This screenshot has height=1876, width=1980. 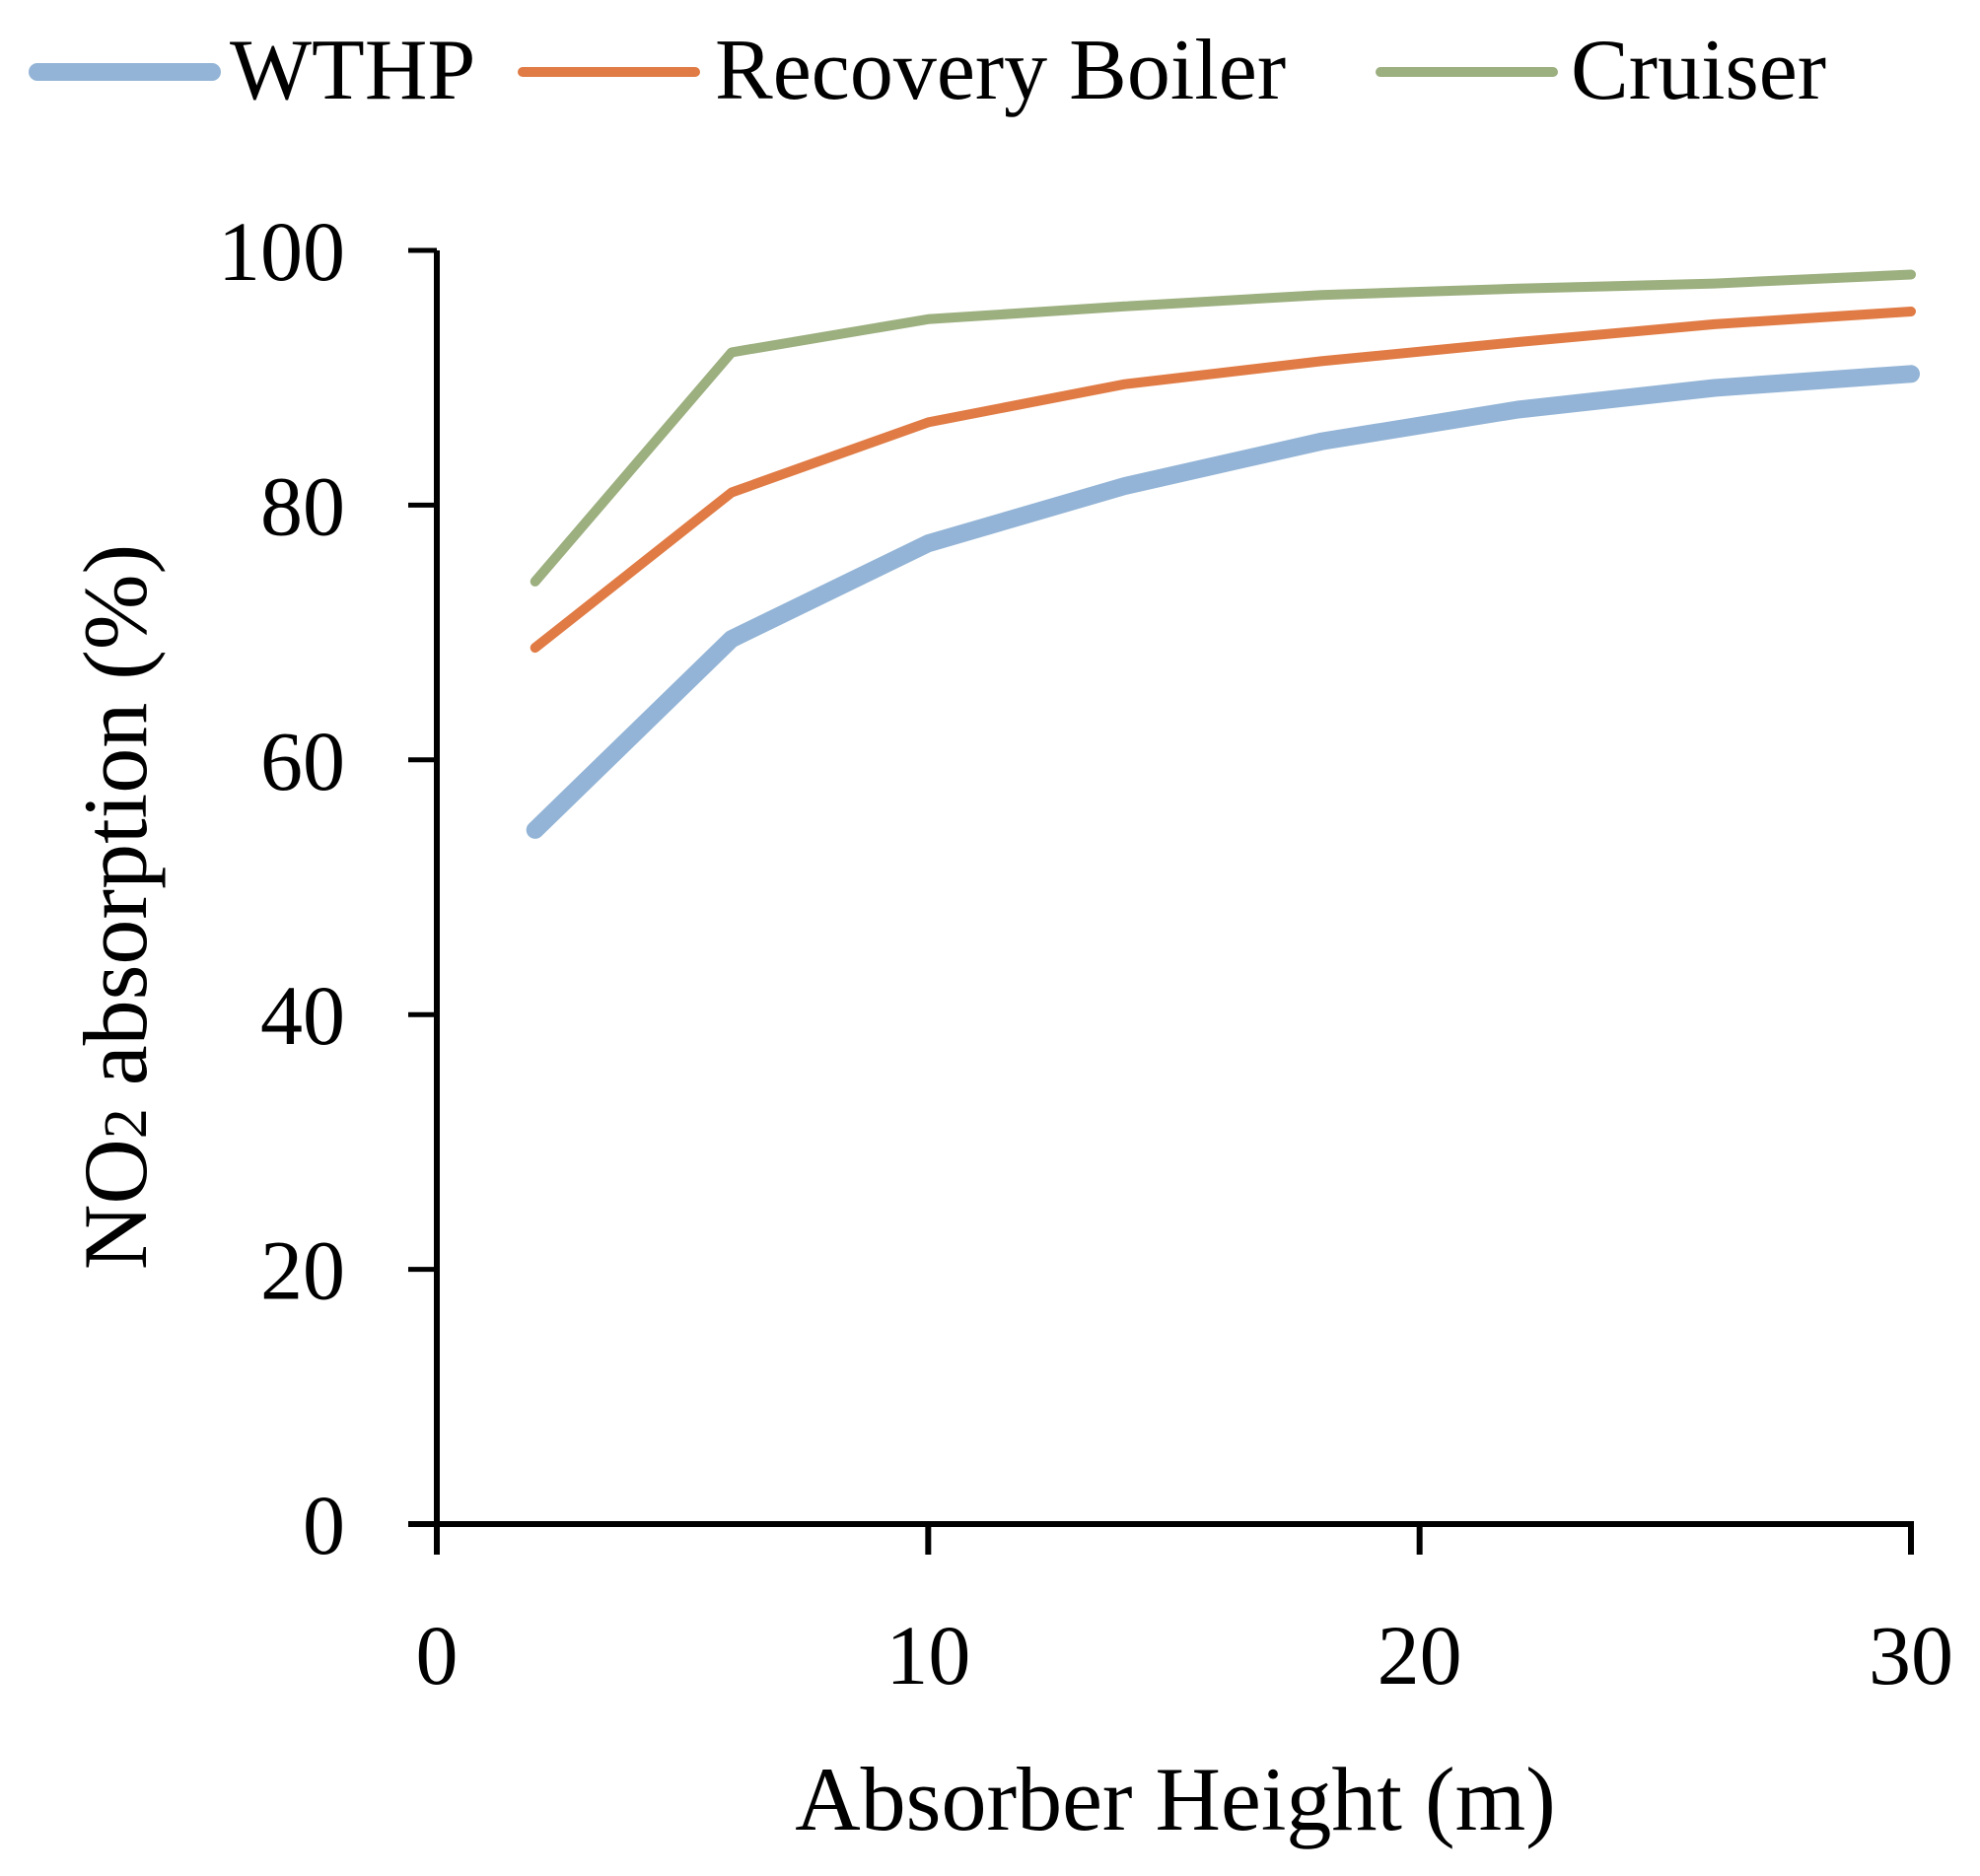 What do you see at coordinates (1001, 70) in the screenshot?
I see `legend-label-recovery-boiler: Recovery Boiler` at bounding box center [1001, 70].